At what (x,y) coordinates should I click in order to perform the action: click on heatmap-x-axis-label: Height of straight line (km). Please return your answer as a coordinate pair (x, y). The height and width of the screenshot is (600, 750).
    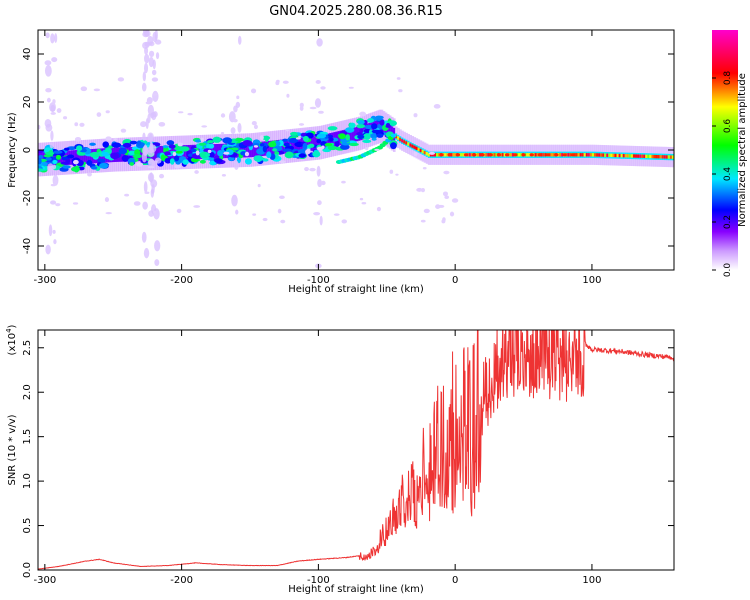
    Looking at the image, I should click on (356, 289).